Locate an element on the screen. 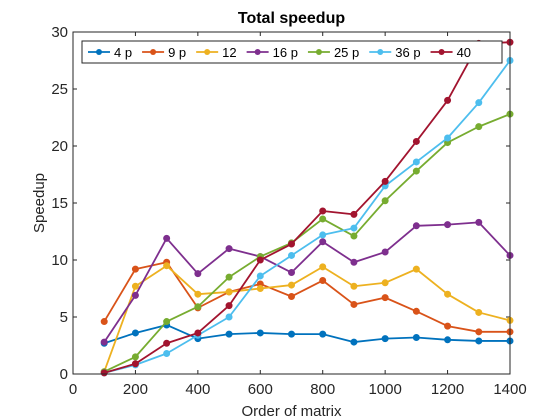  legend-label: 36 p is located at coordinates (407, 52).